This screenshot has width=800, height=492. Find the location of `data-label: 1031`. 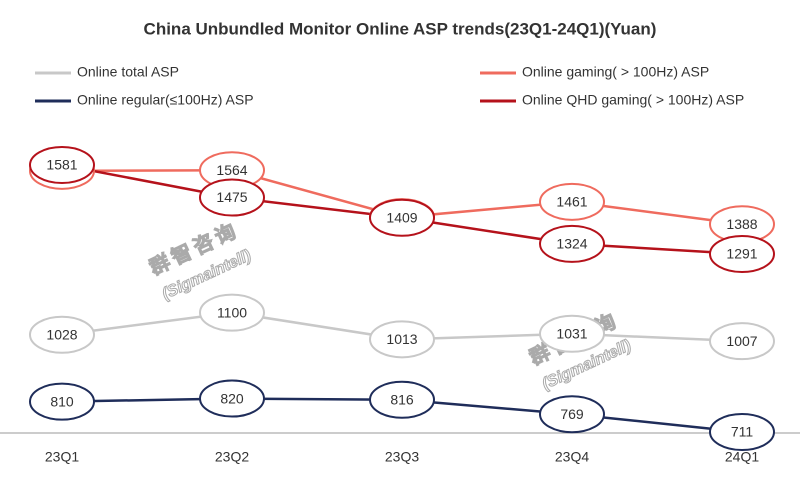

data-label: 1031 is located at coordinates (571, 333).